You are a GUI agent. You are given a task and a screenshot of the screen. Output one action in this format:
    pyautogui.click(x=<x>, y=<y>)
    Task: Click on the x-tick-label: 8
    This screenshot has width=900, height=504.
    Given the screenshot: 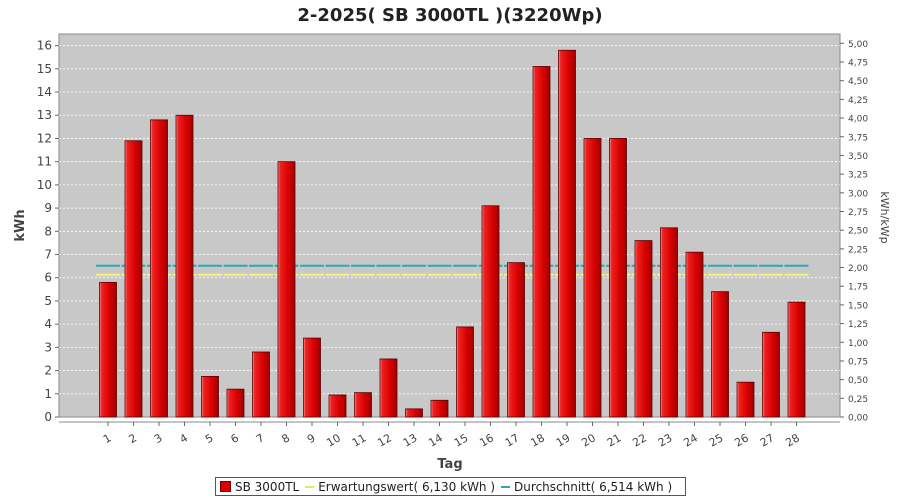 What is the action you would take?
    pyautogui.click(x=285, y=438)
    